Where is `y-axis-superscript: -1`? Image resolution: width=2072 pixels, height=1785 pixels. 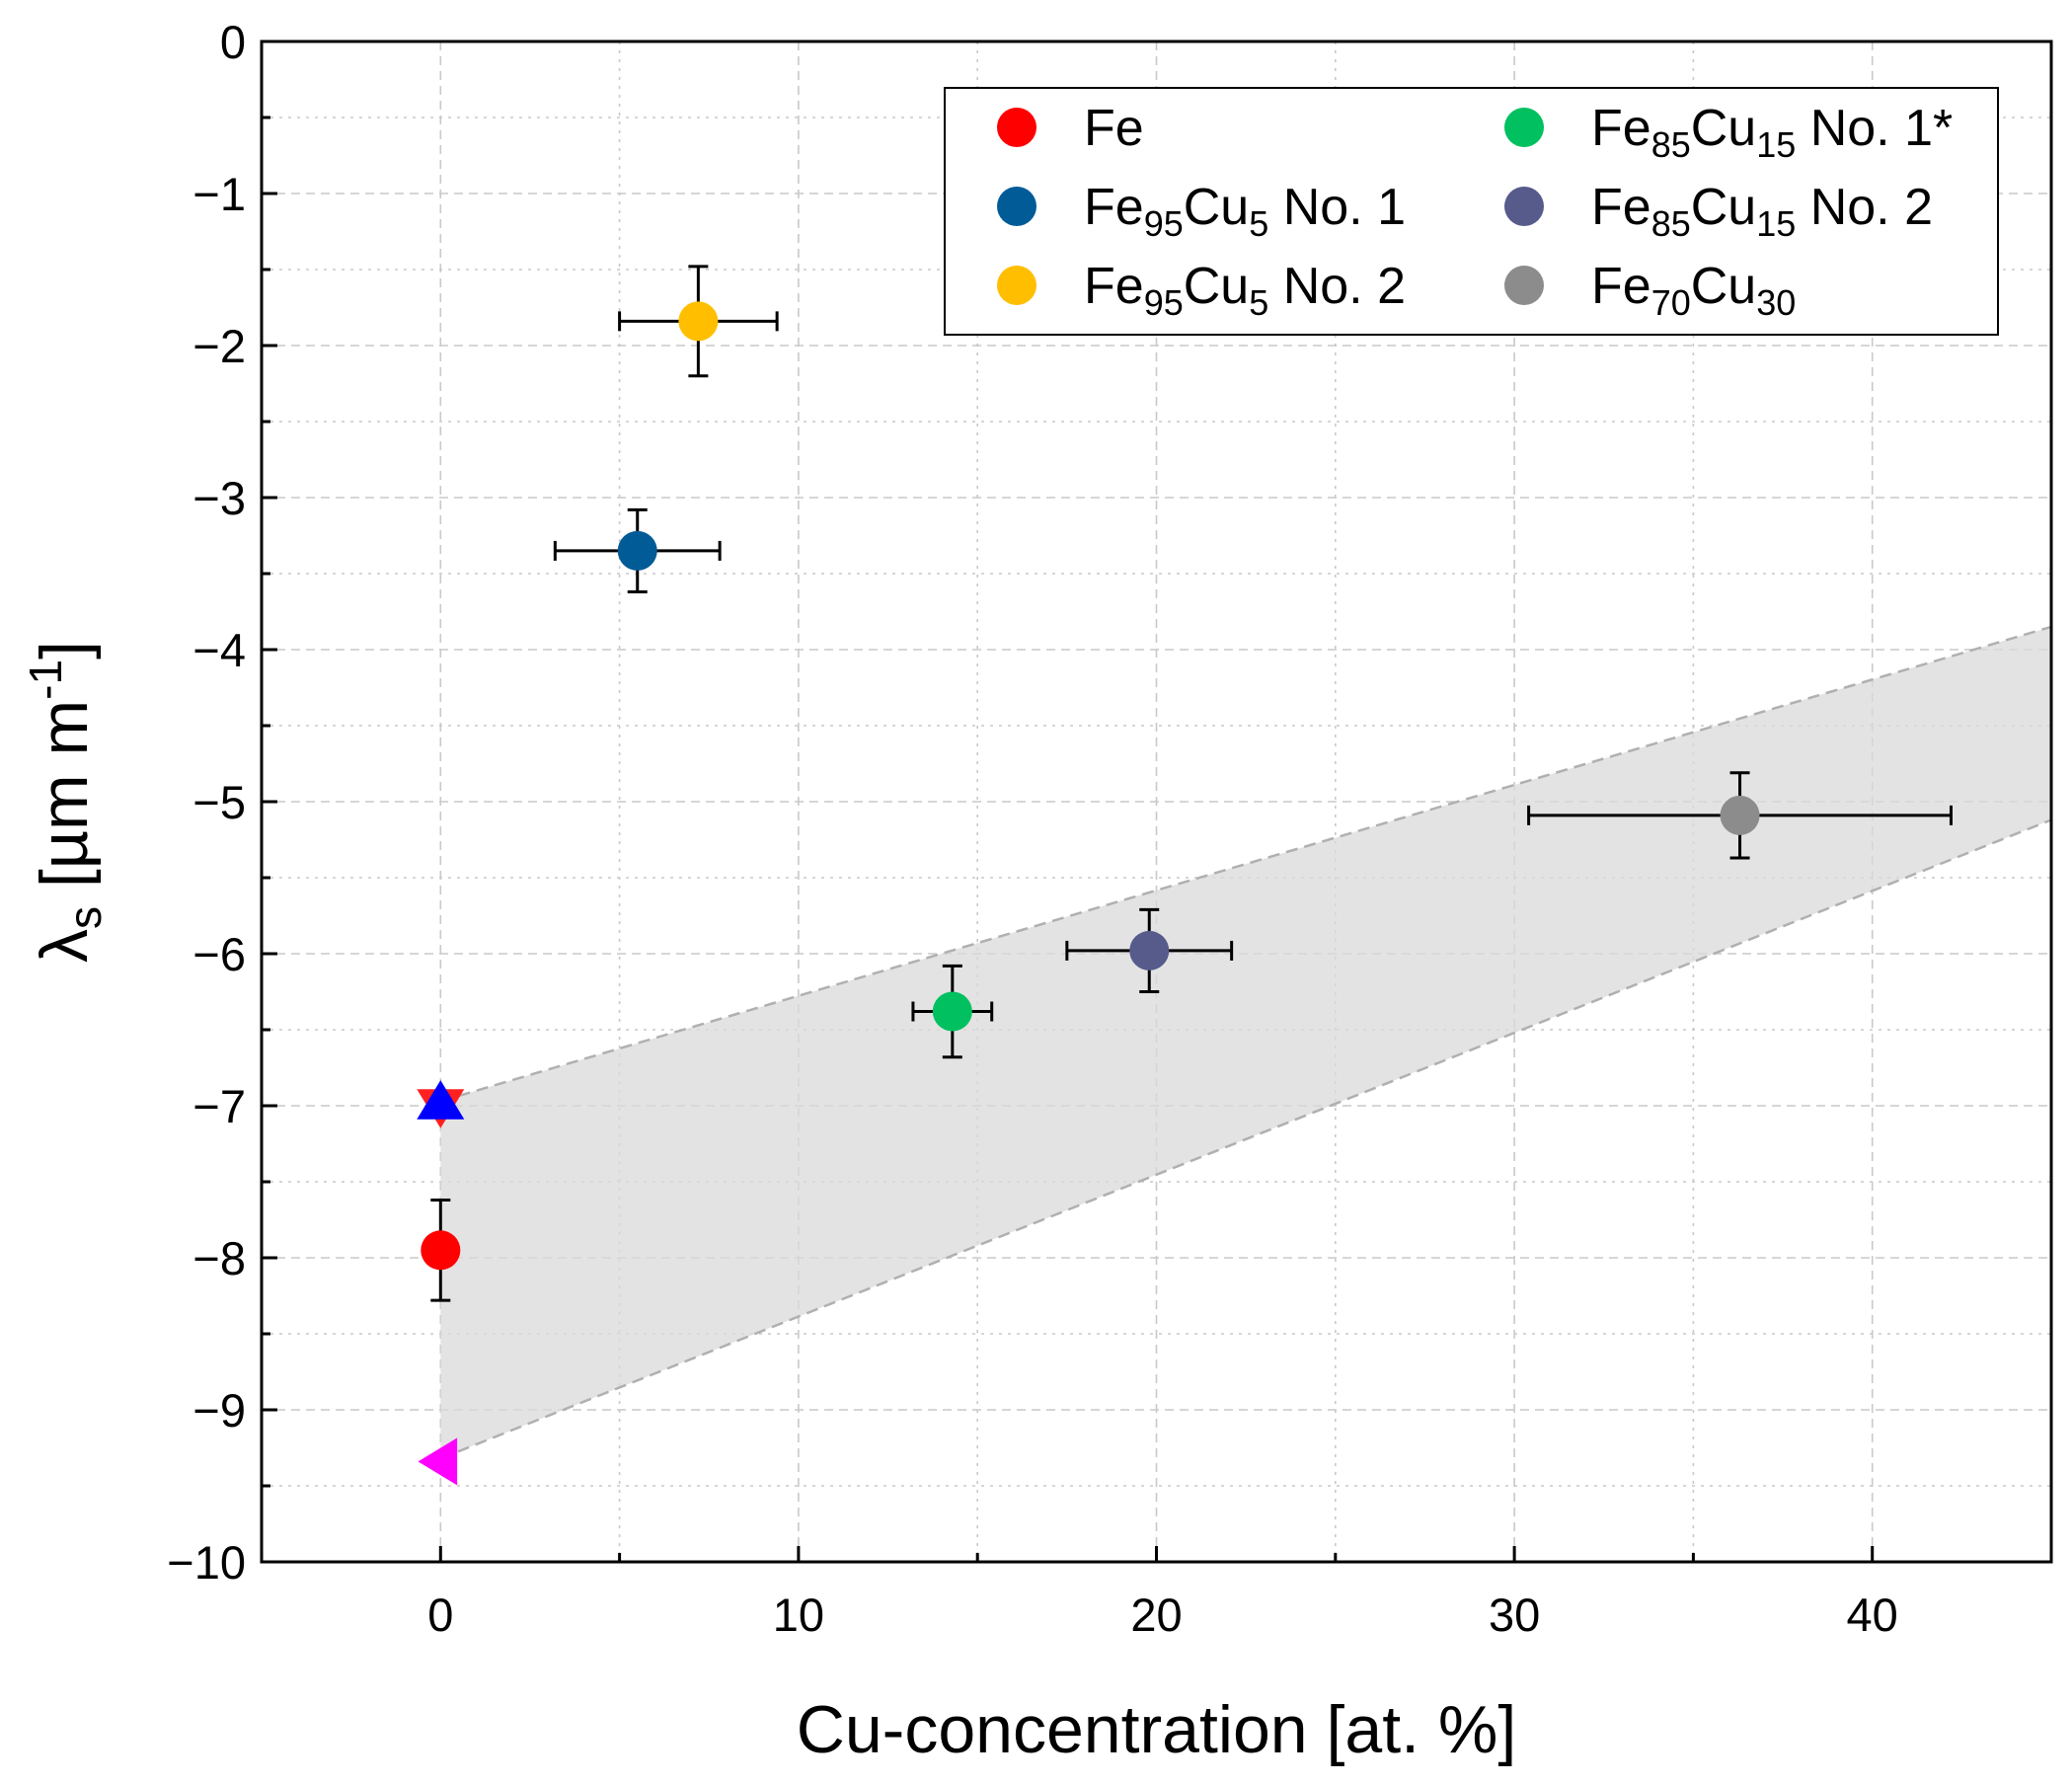 y-axis-superscript: -1 is located at coordinates (45, 680).